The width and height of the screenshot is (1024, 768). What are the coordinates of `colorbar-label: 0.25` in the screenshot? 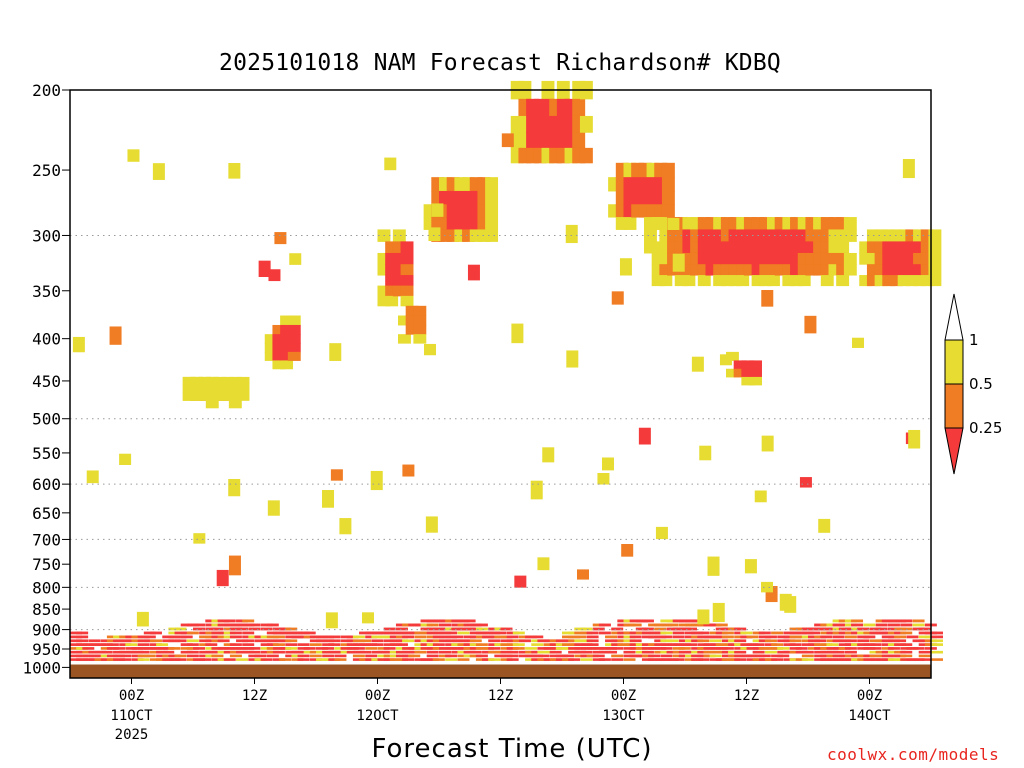 It's located at (985, 428).